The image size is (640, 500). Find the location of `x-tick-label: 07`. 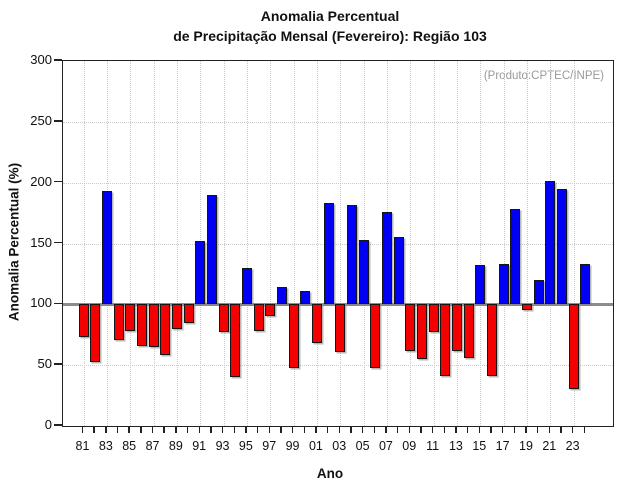

x-tick-label: 07 is located at coordinates (385, 446).